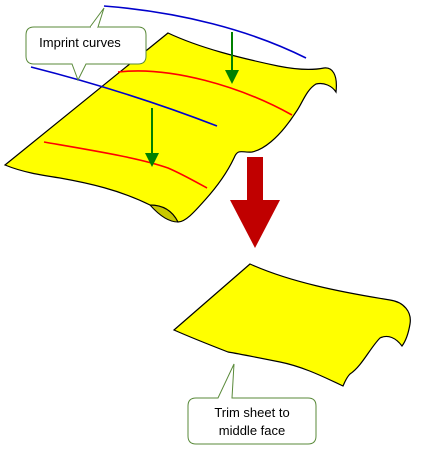  Describe the element at coordinates (205, 93) in the screenshot. I see `imprinted-edge-upper` at that location.